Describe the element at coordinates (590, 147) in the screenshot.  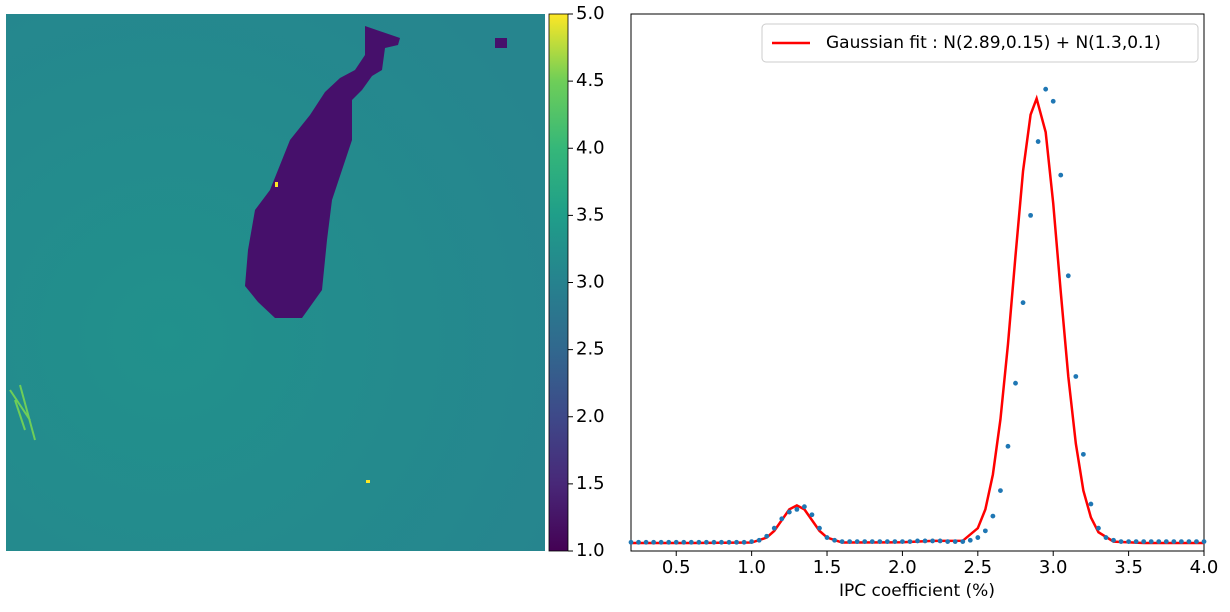
I see `colorbar-tick-label: 4.0` at that location.